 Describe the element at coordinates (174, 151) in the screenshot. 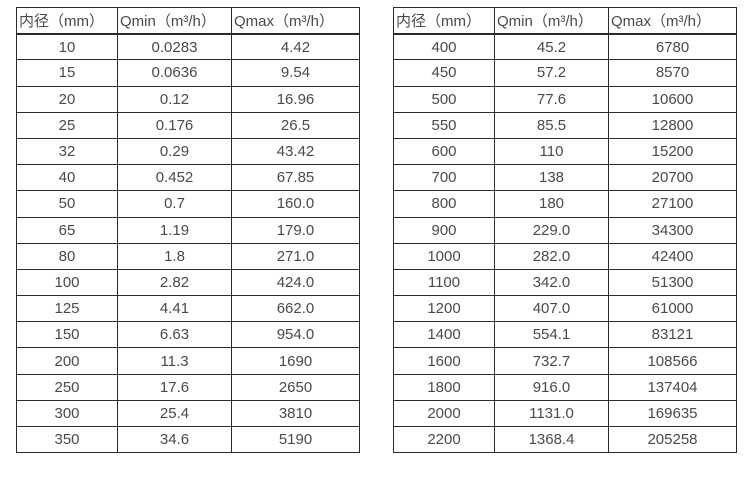

I see `table-cell: 0.29` at that location.